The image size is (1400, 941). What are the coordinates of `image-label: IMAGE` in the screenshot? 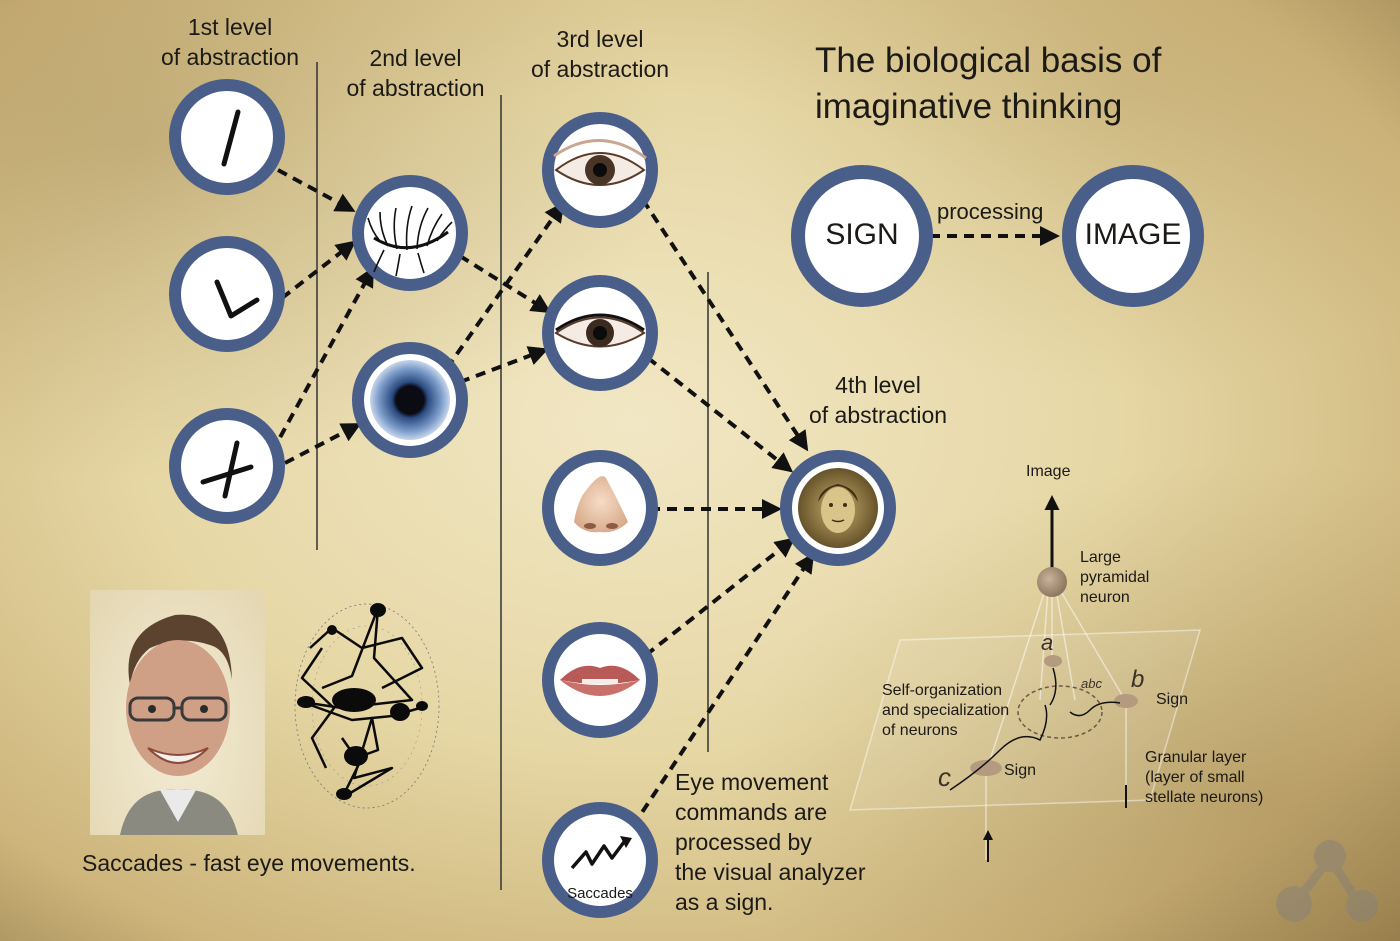 It's located at (1133, 234).